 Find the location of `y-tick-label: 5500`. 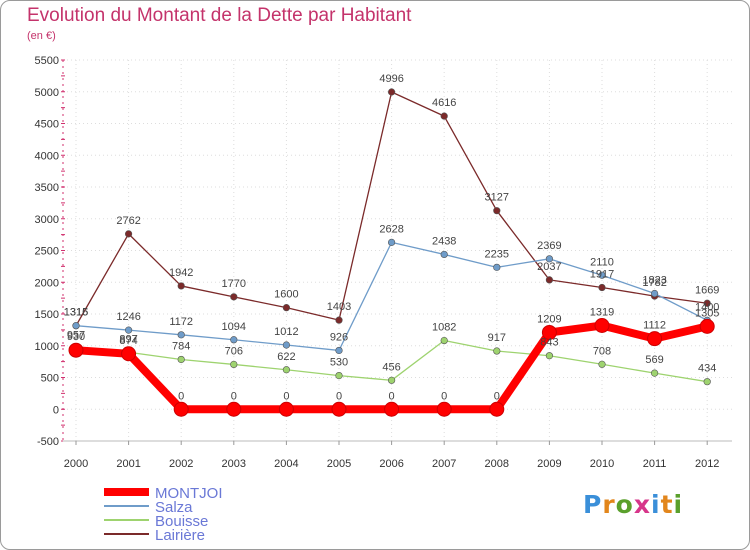

y-tick-label: 5500 is located at coordinates (47, 61).